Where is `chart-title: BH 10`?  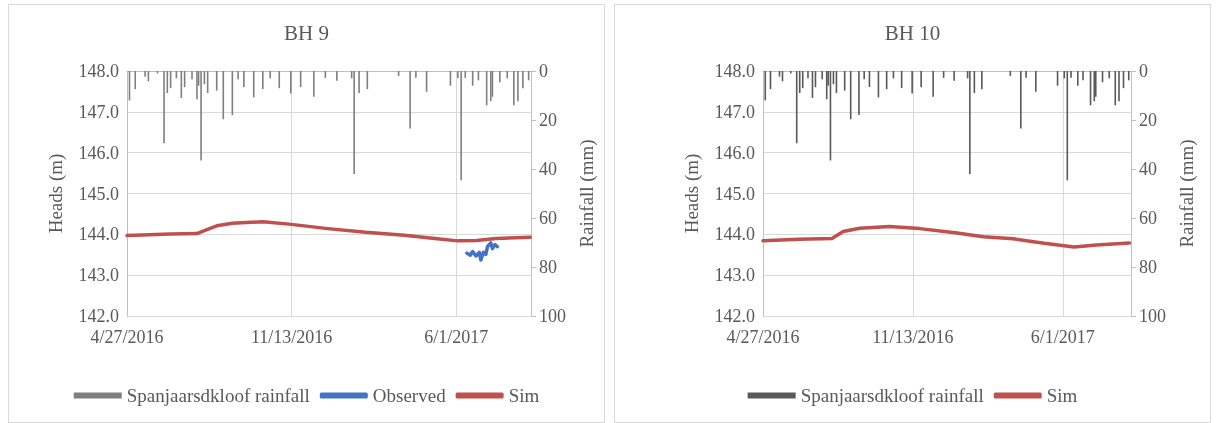
chart-title: BH 10 is located at coordinates (912, 32).